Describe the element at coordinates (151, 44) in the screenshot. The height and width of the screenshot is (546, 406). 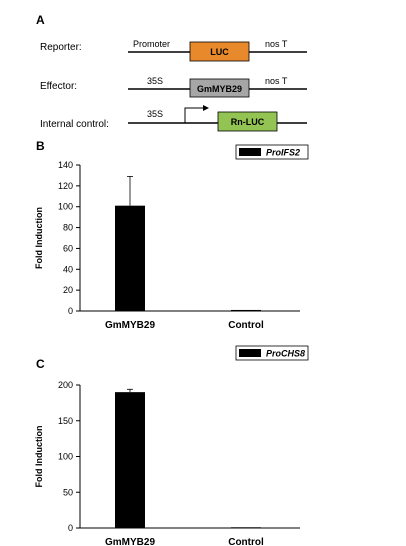
I see `reporter-promoter-label: Promoter` at that location.